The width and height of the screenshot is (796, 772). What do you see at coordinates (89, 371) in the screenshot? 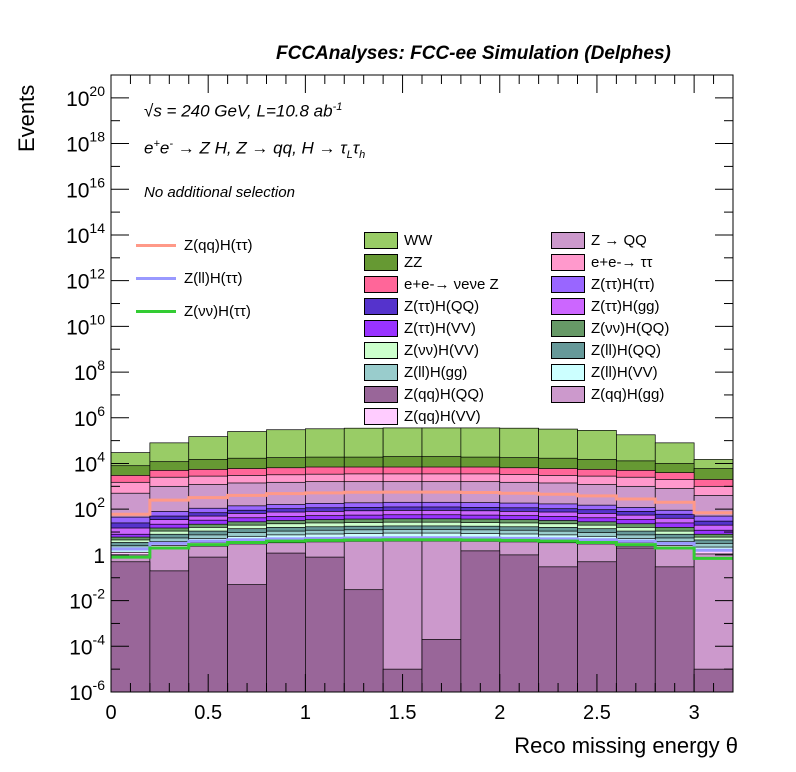
I see `y-tick-label: 10⁸` at bounding box center [89, 371].